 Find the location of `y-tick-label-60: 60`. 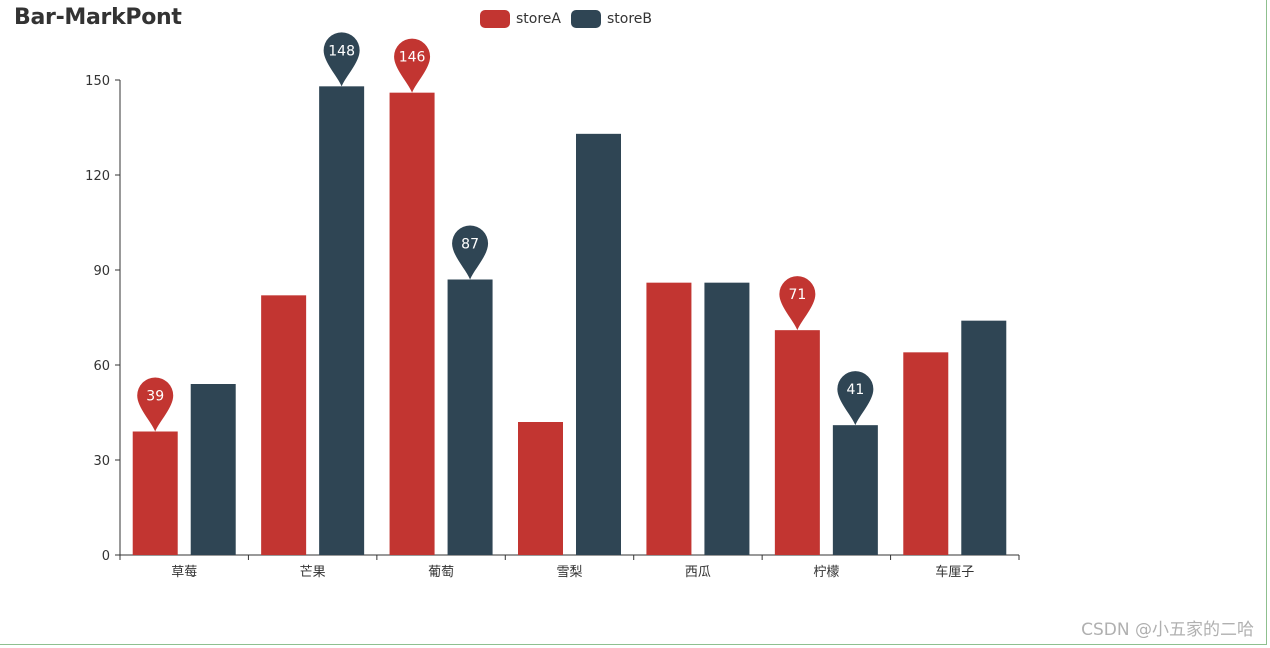

y-tick-label-60: 60 is located at coordinates (101, 366).